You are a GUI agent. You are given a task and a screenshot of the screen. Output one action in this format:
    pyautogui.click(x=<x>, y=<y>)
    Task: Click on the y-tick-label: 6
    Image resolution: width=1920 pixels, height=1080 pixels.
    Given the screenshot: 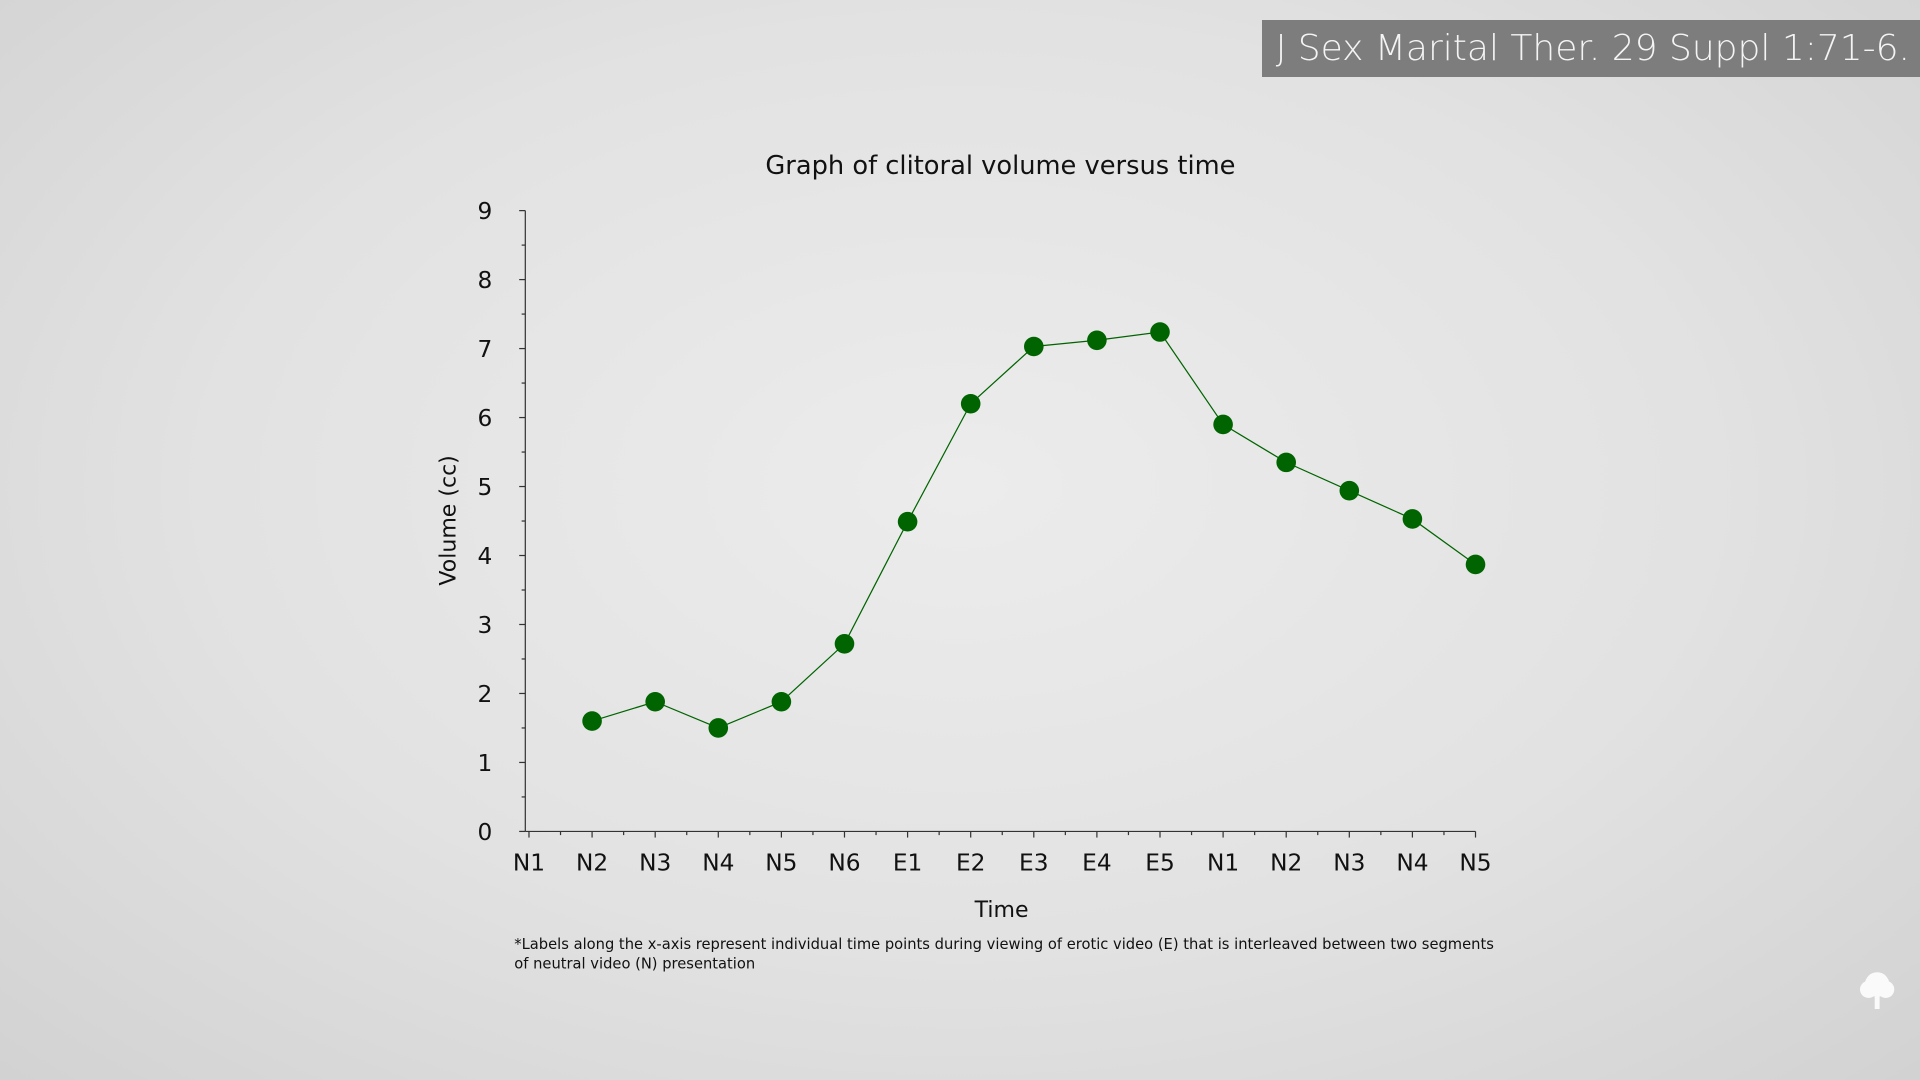 What is the action you would take?
    pyautogui.click(x=484, y=418)
    